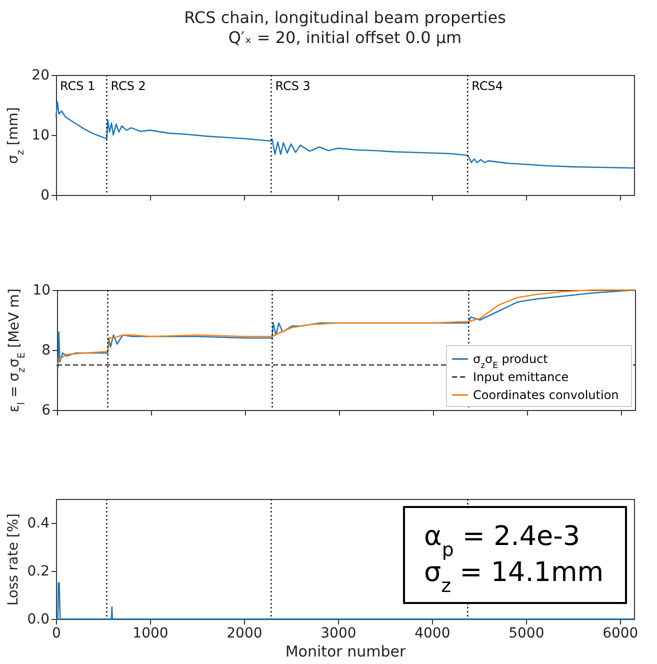 Image resolution: width=657 pixels, height=664 pixels. Describe the element at coordinates (488, 86) in the screenshot. I see `annotation: RCS4` at that location.